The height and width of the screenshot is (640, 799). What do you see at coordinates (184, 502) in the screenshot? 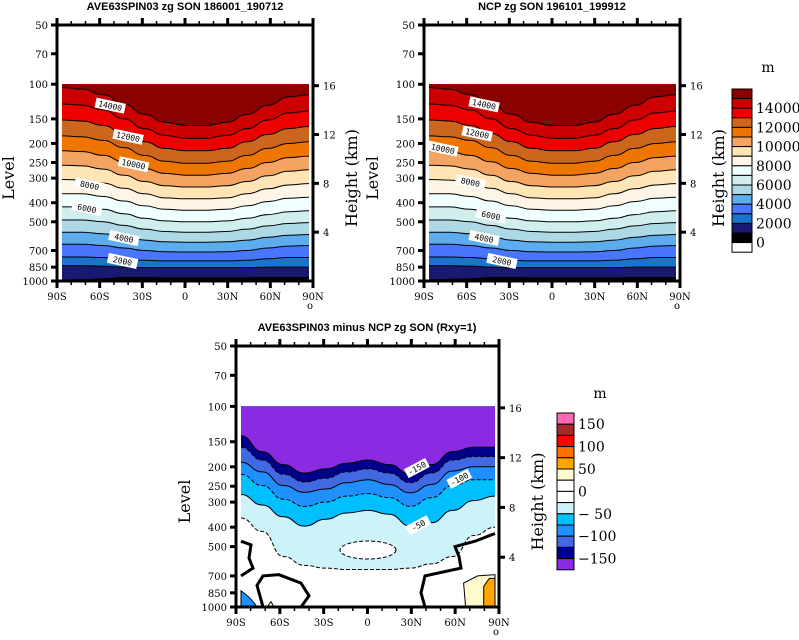
I see `y-axis-label: Level` at bounding box center [184, 502].